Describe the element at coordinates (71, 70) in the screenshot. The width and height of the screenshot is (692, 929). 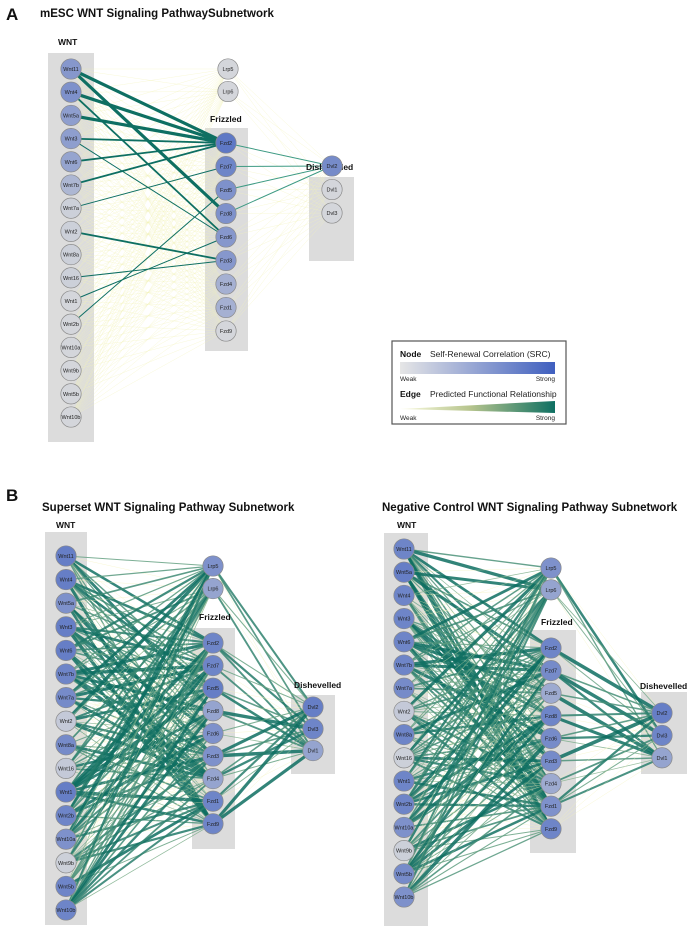
I see `node-label-wnt11: Wnt11` at that location.